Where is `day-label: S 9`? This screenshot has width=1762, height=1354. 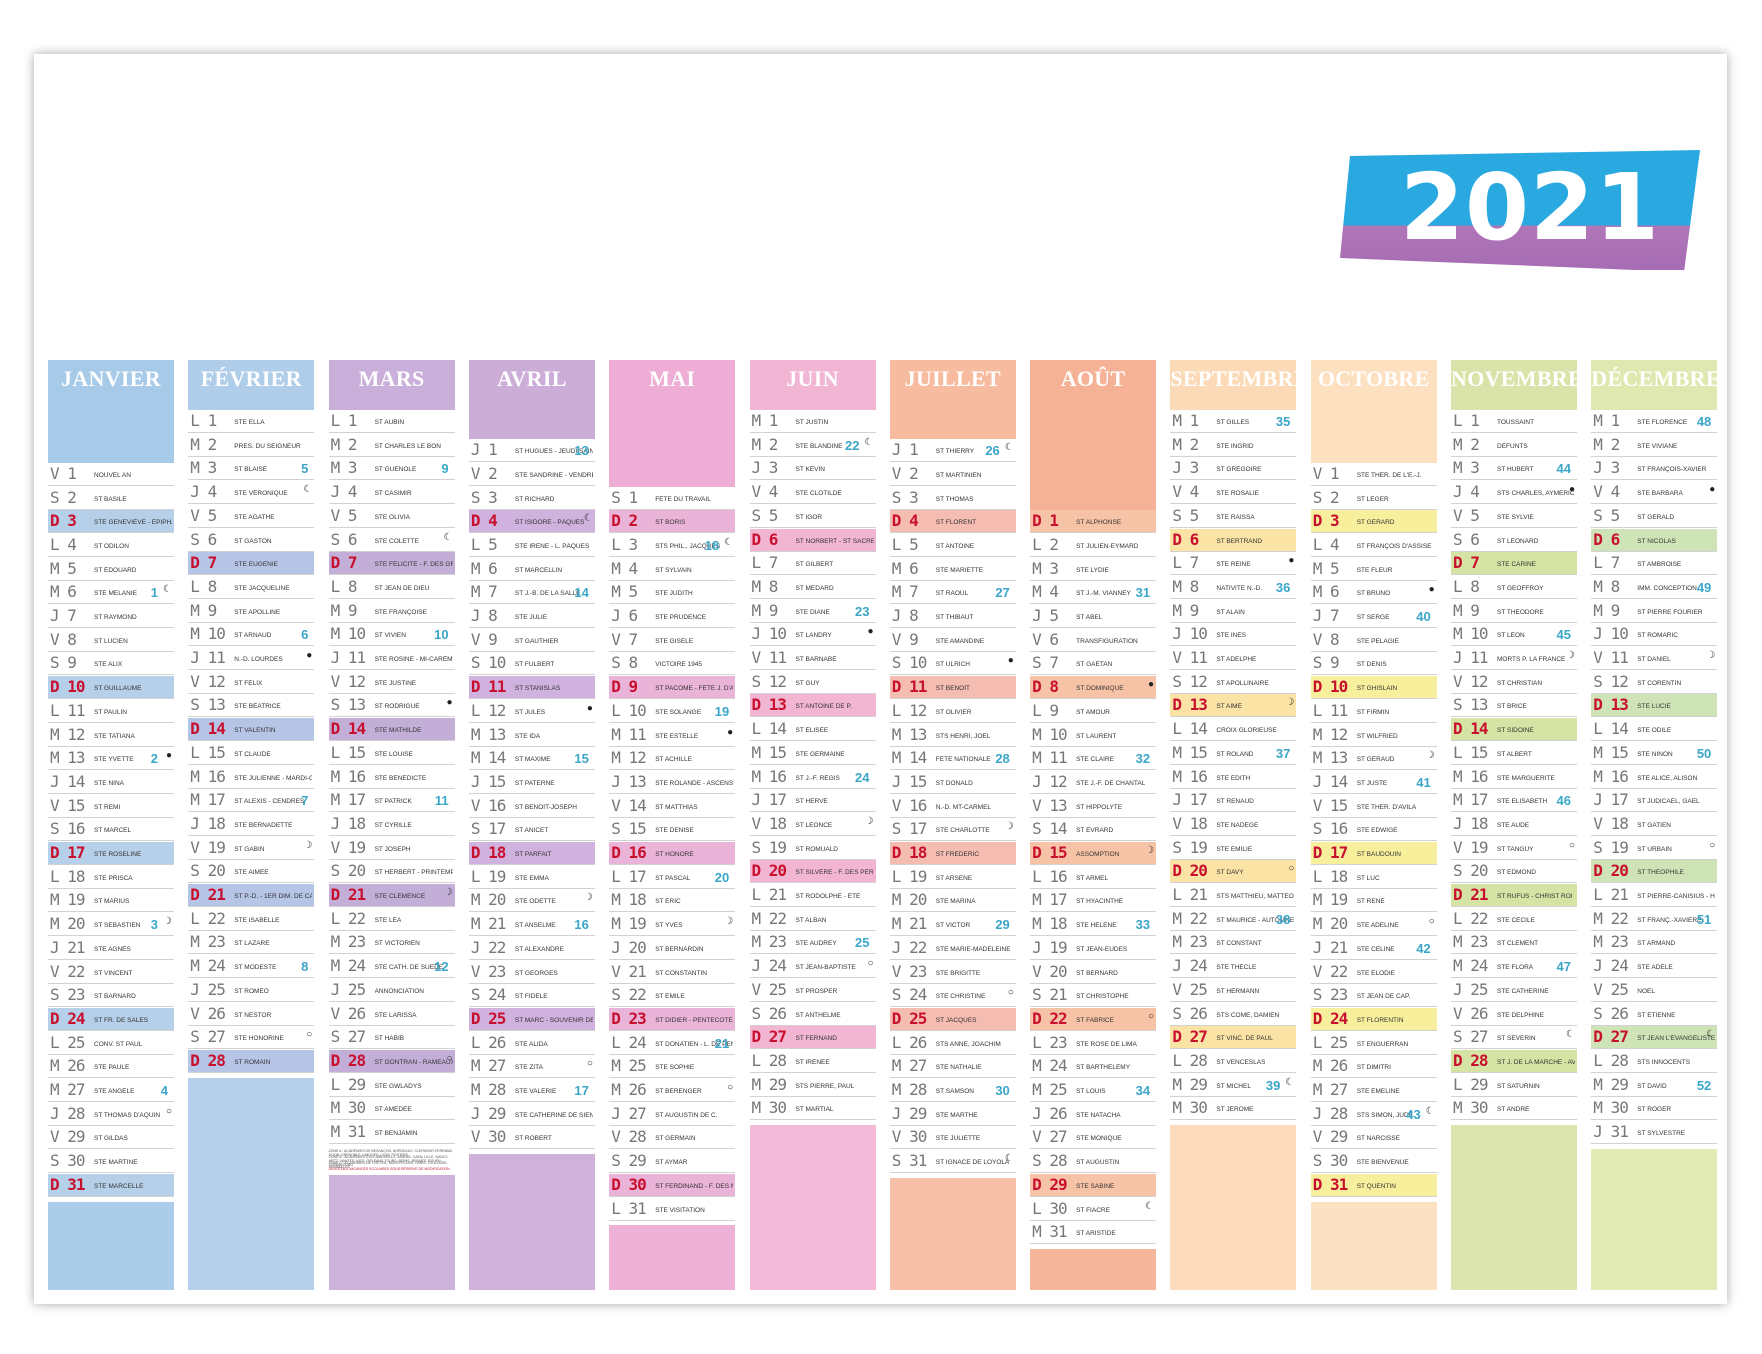 day-label: S 9 is located at coordinates (1326, 663).